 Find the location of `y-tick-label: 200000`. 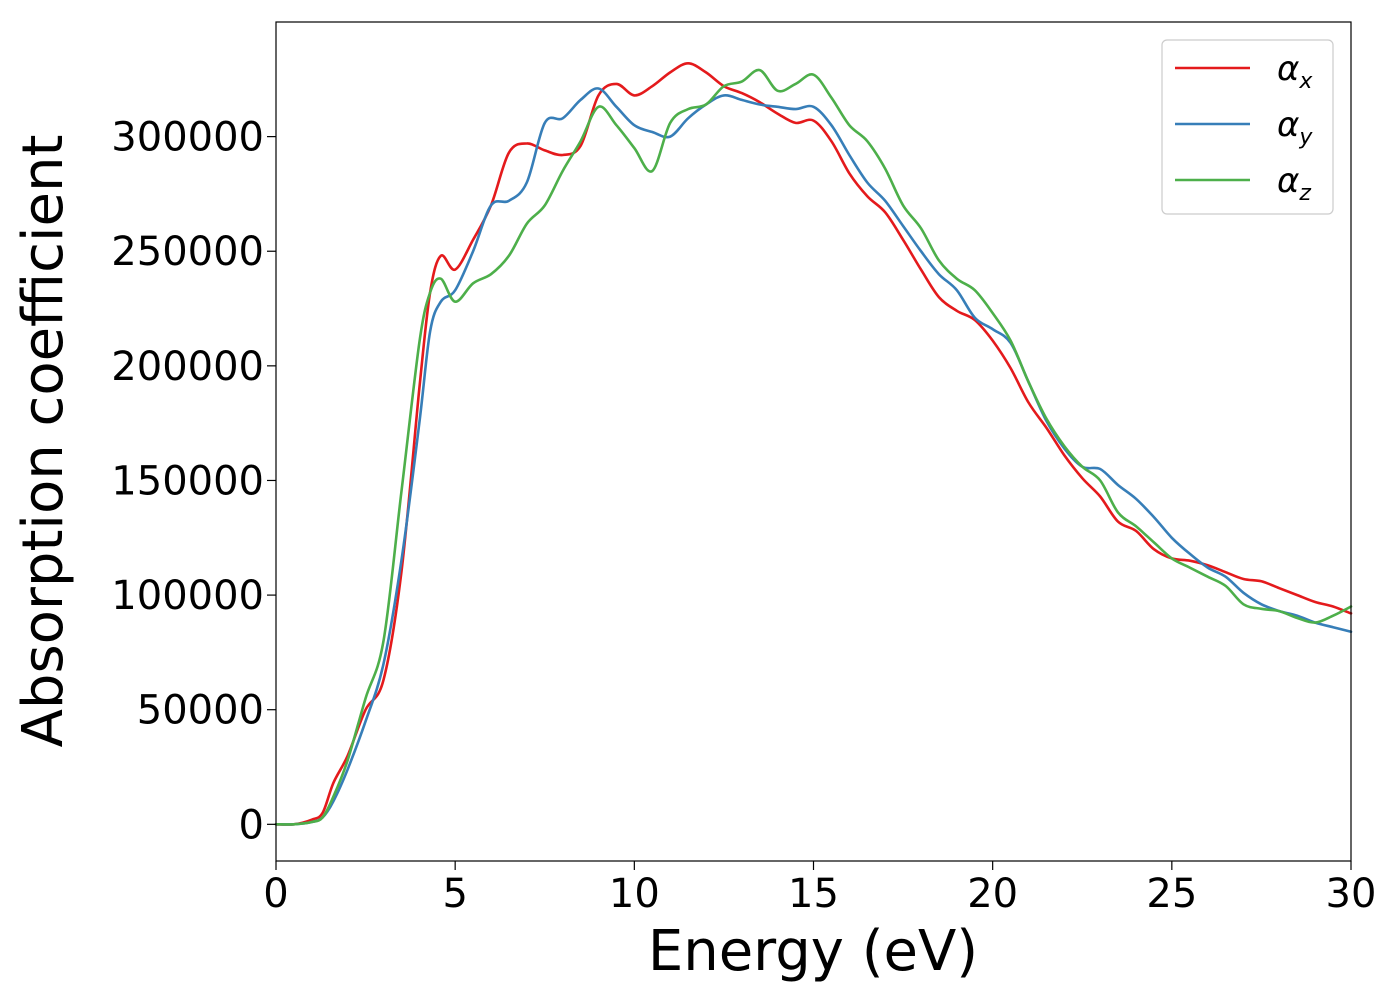

y-tick-label: 200000 is located at coordinates (187, 367).